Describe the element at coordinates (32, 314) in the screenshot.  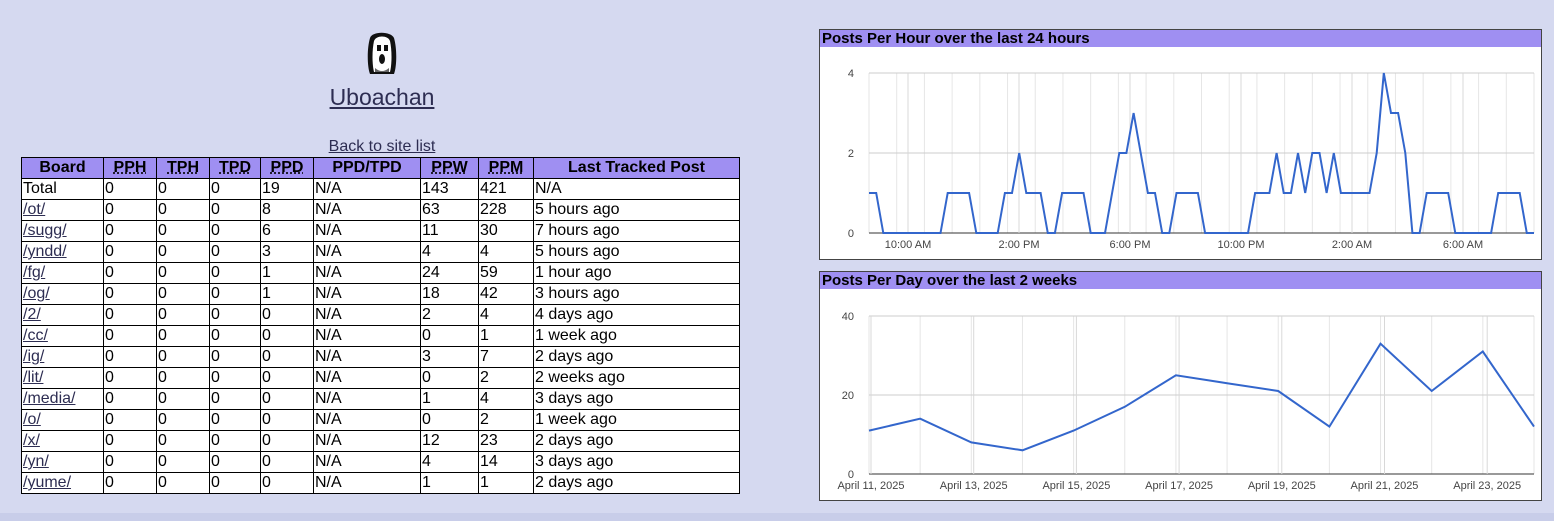
I see `board-link: /2/` at that location.